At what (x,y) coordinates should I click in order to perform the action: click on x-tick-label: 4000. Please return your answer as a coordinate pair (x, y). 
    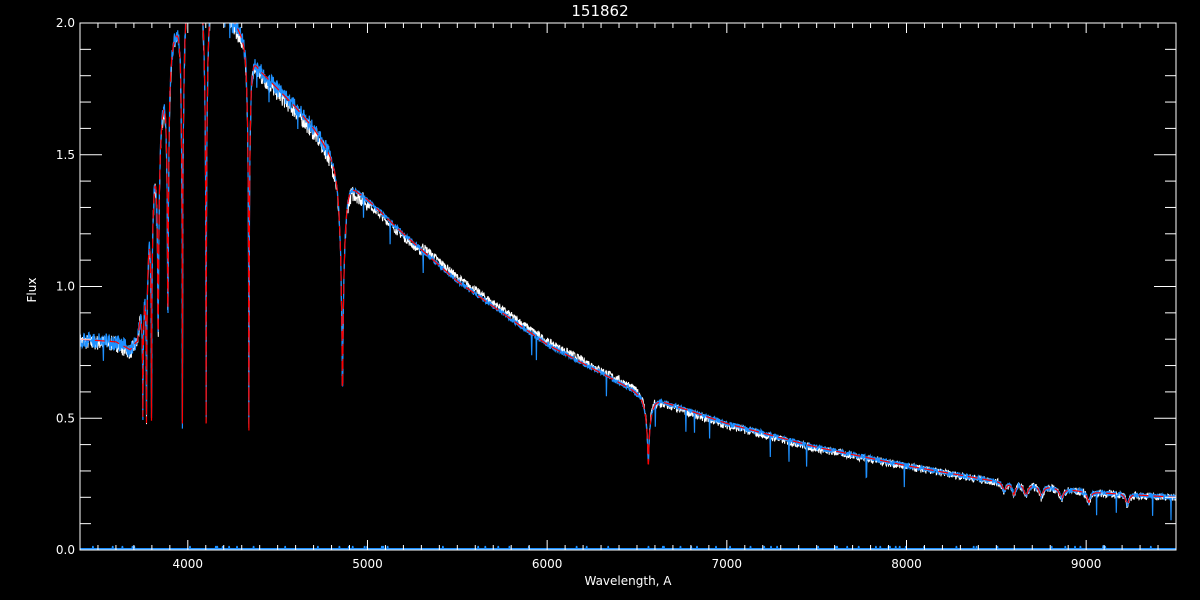
    Looking at the image, I should click on (188, 564).